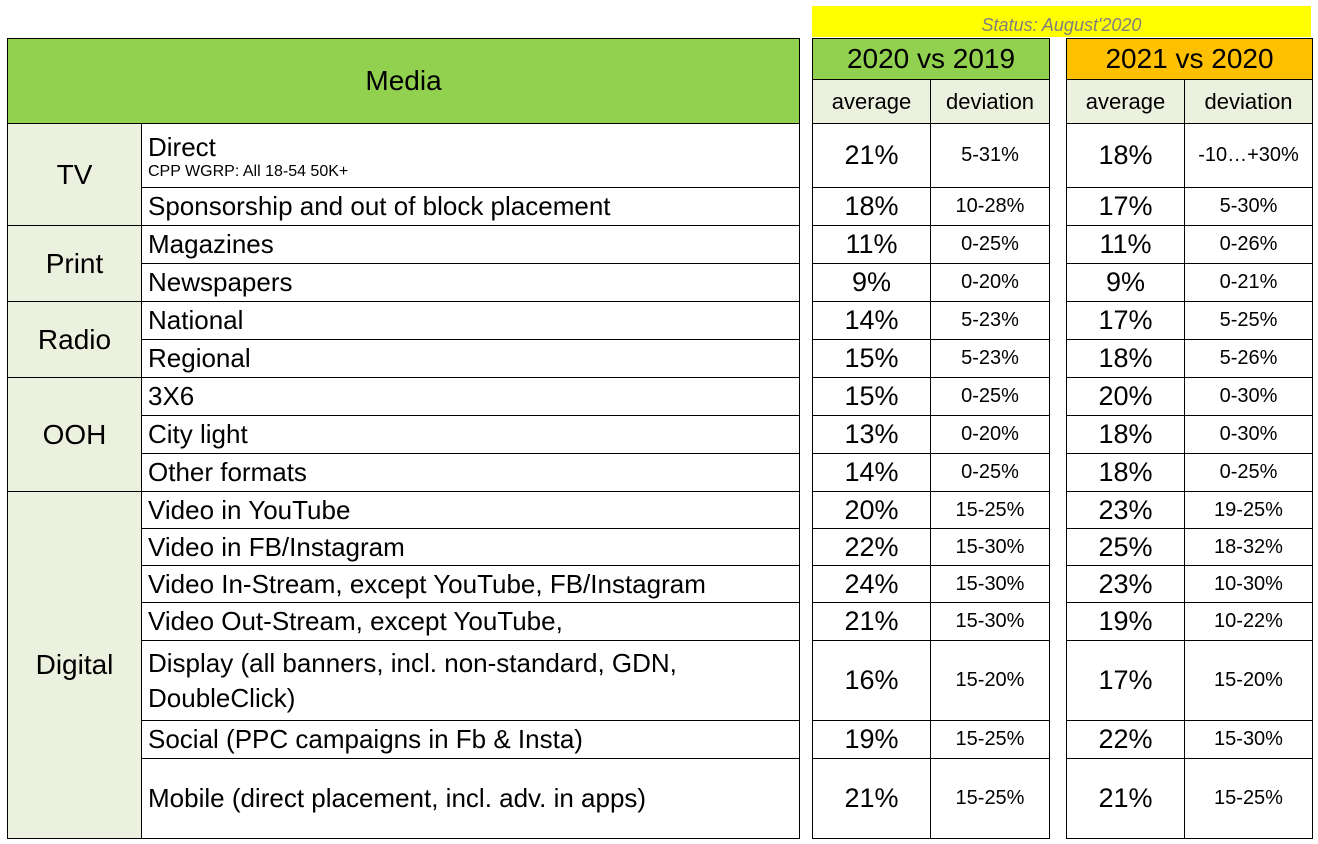 The height and width of the screenshot is (844, 1318). What do you see at coordinates (470, 320) in the screenshot?
I see `media-row: National` at bounding box center [470, 320].